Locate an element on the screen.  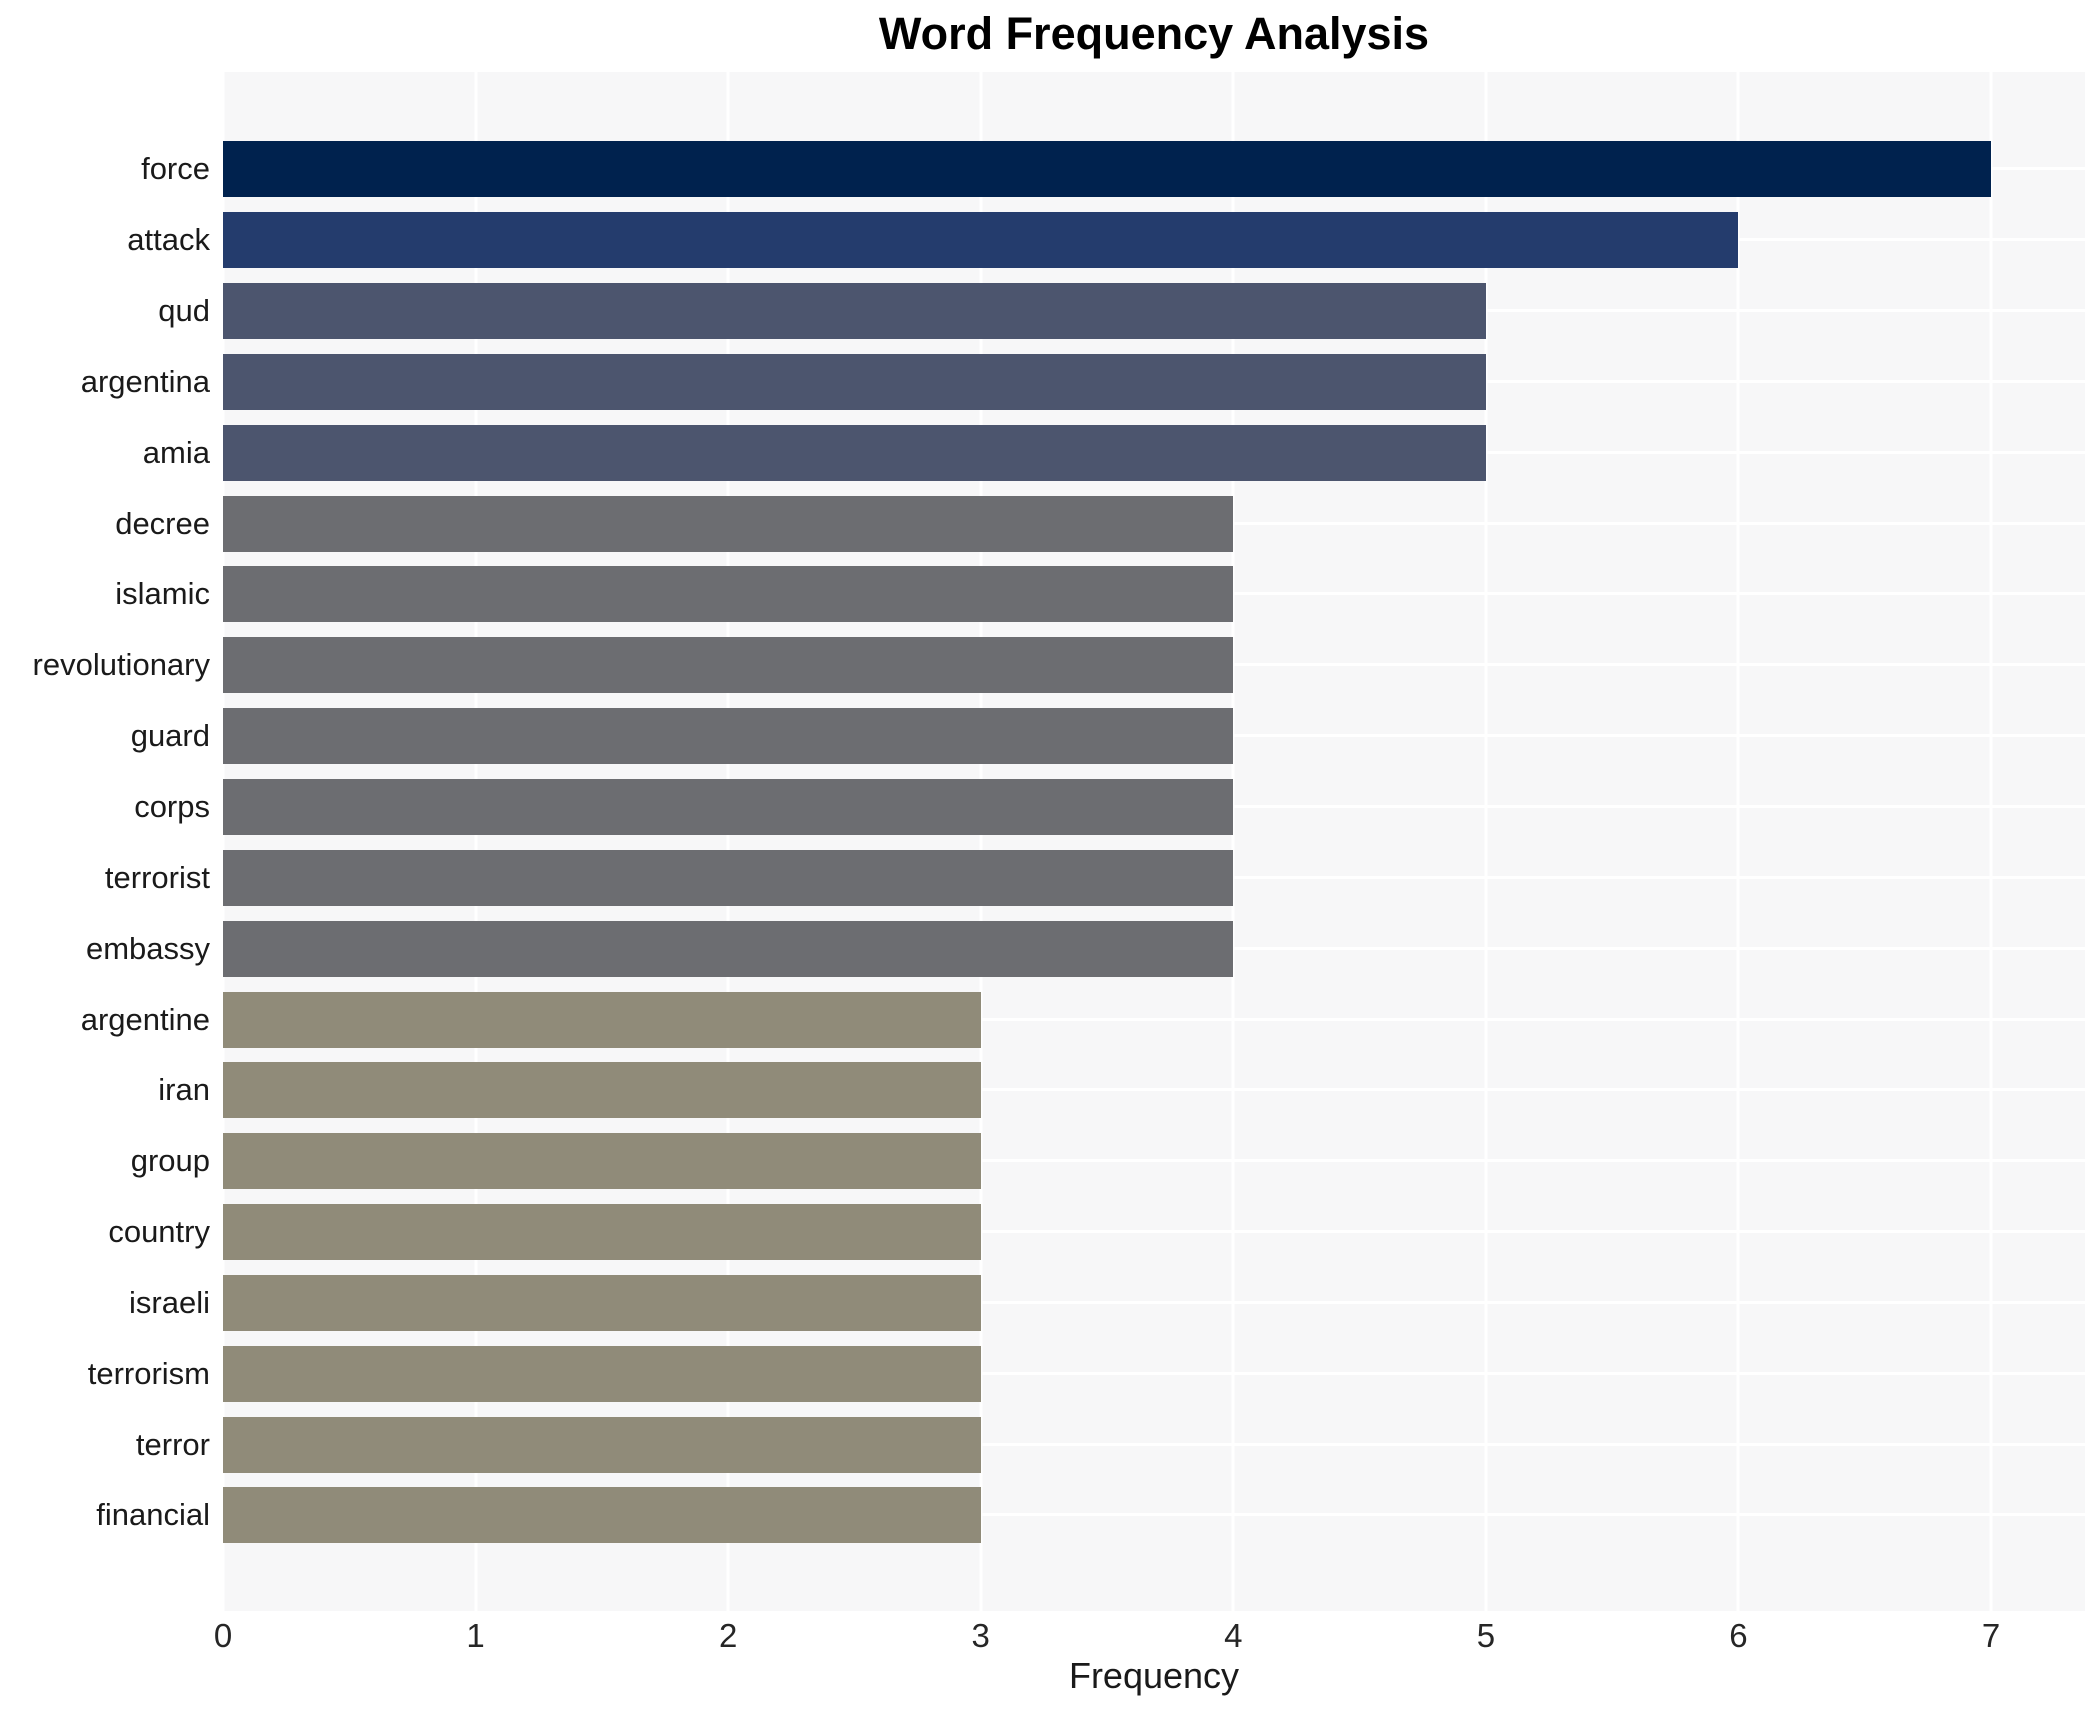
bar-revolutionary is located at coordinates (728, 665).